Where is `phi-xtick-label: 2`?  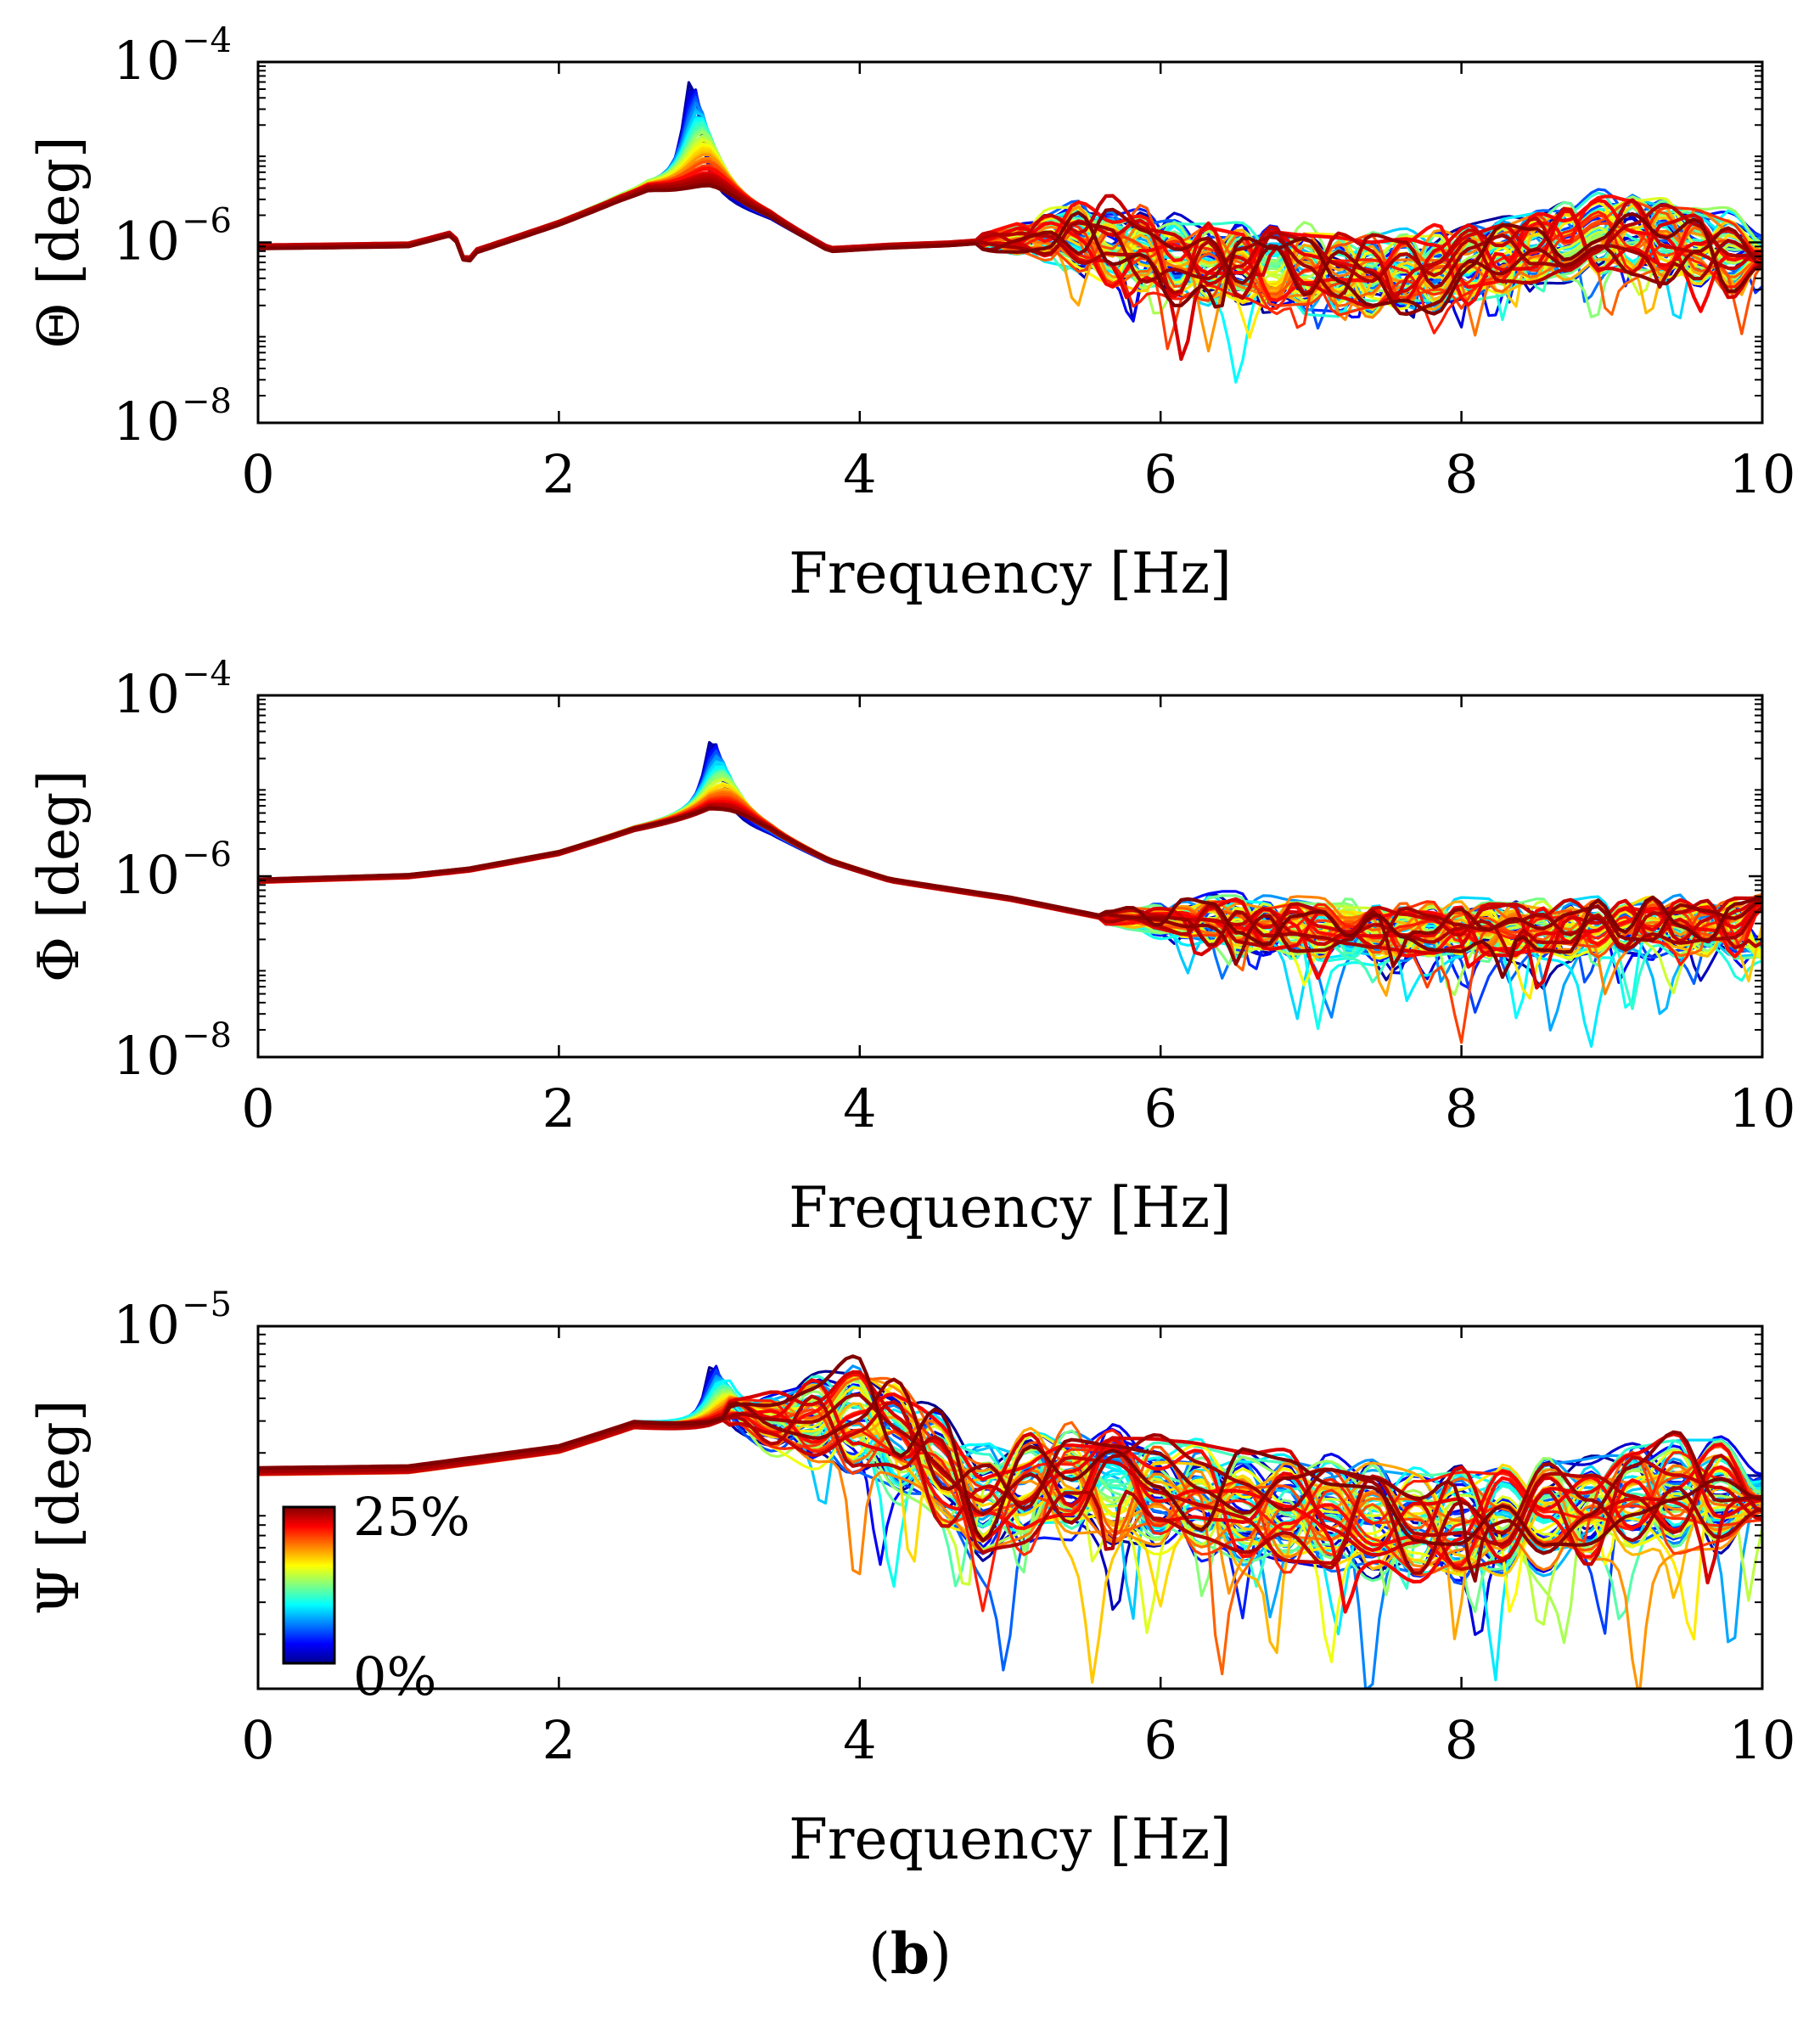 phi-xtick-label: 2 is located at coordinates (559, 1108).